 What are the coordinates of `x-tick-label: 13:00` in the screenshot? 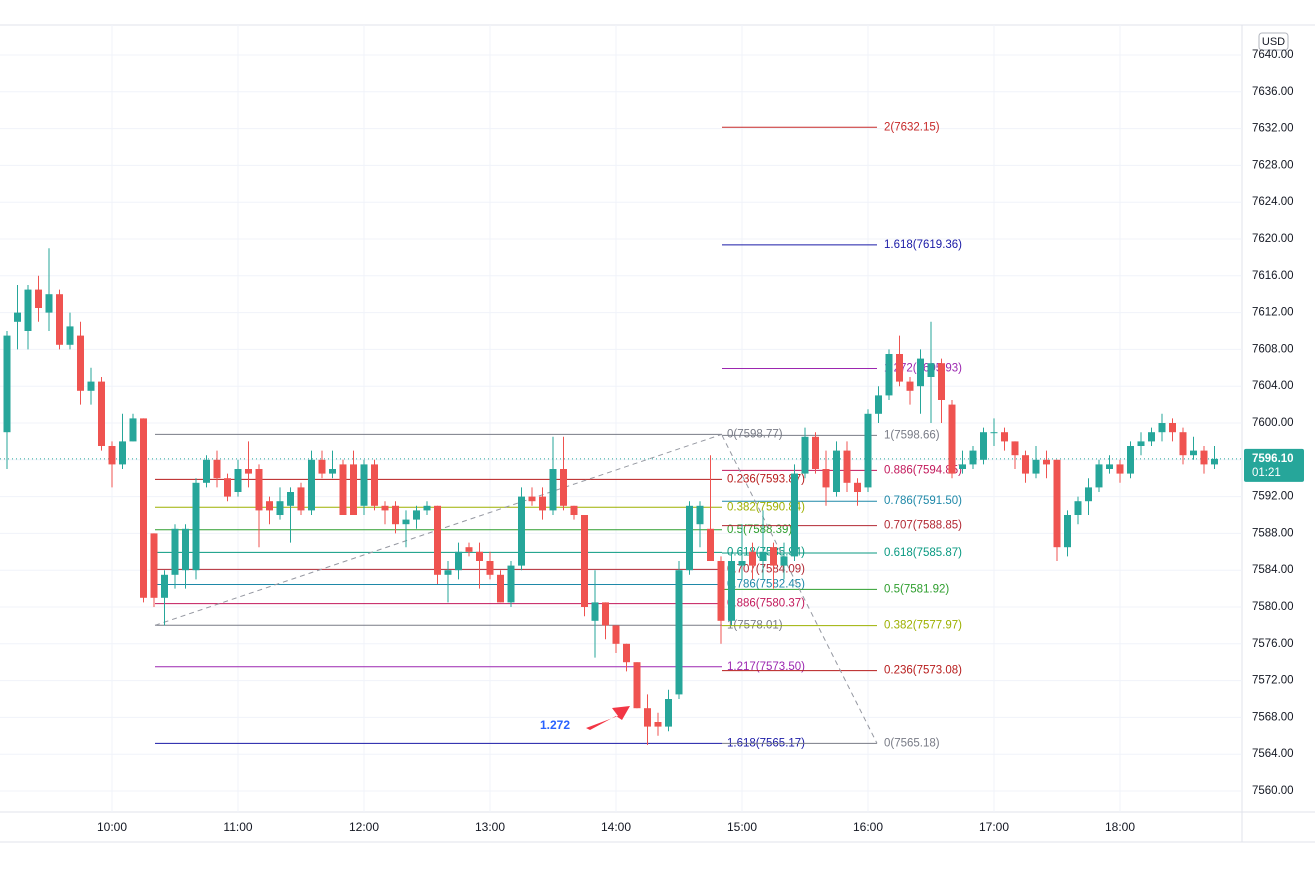 It's located at (490, 827).